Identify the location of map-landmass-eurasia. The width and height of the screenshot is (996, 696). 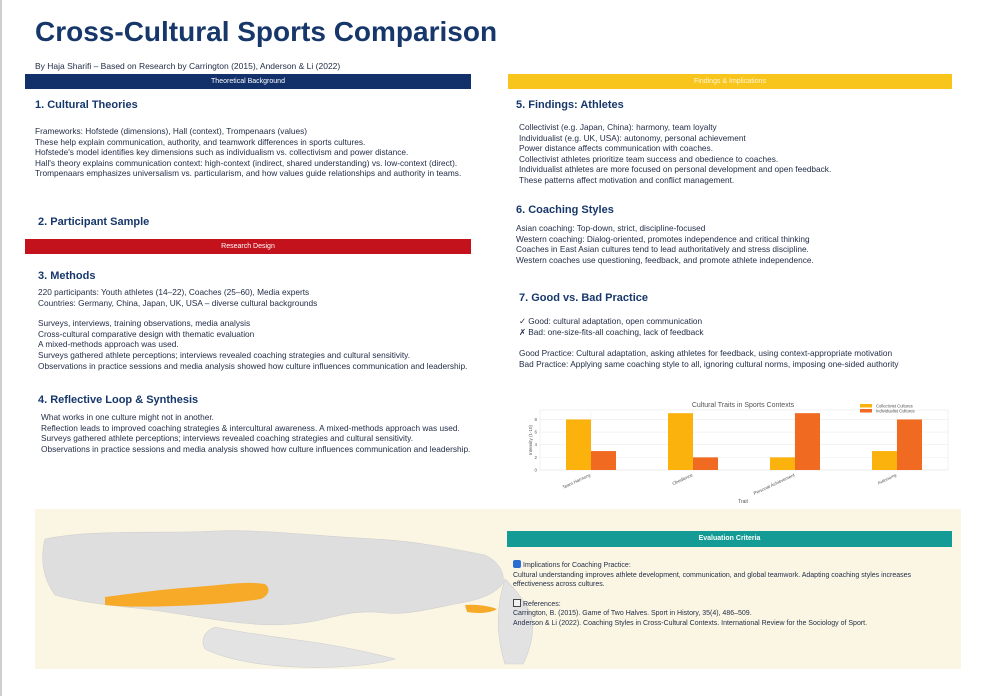
(273, 578).